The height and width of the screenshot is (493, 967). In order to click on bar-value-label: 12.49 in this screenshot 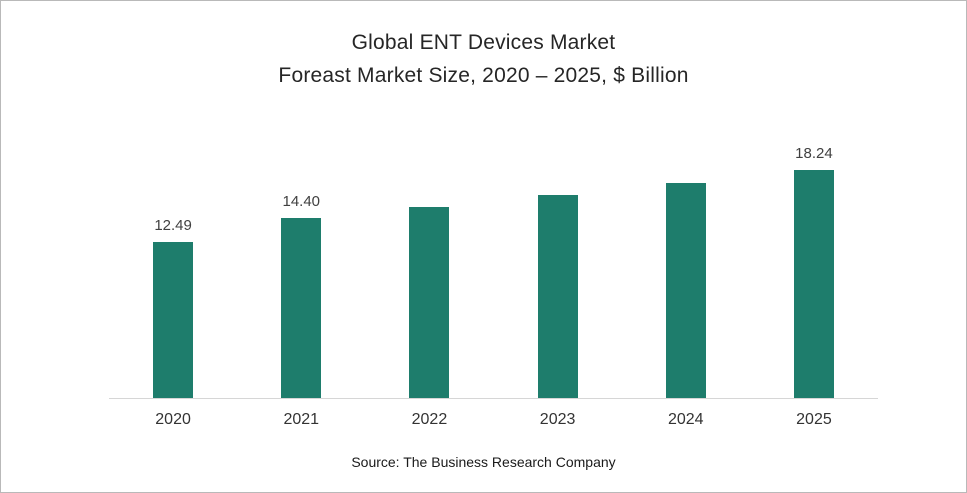, I will do `click(173, 225)`.